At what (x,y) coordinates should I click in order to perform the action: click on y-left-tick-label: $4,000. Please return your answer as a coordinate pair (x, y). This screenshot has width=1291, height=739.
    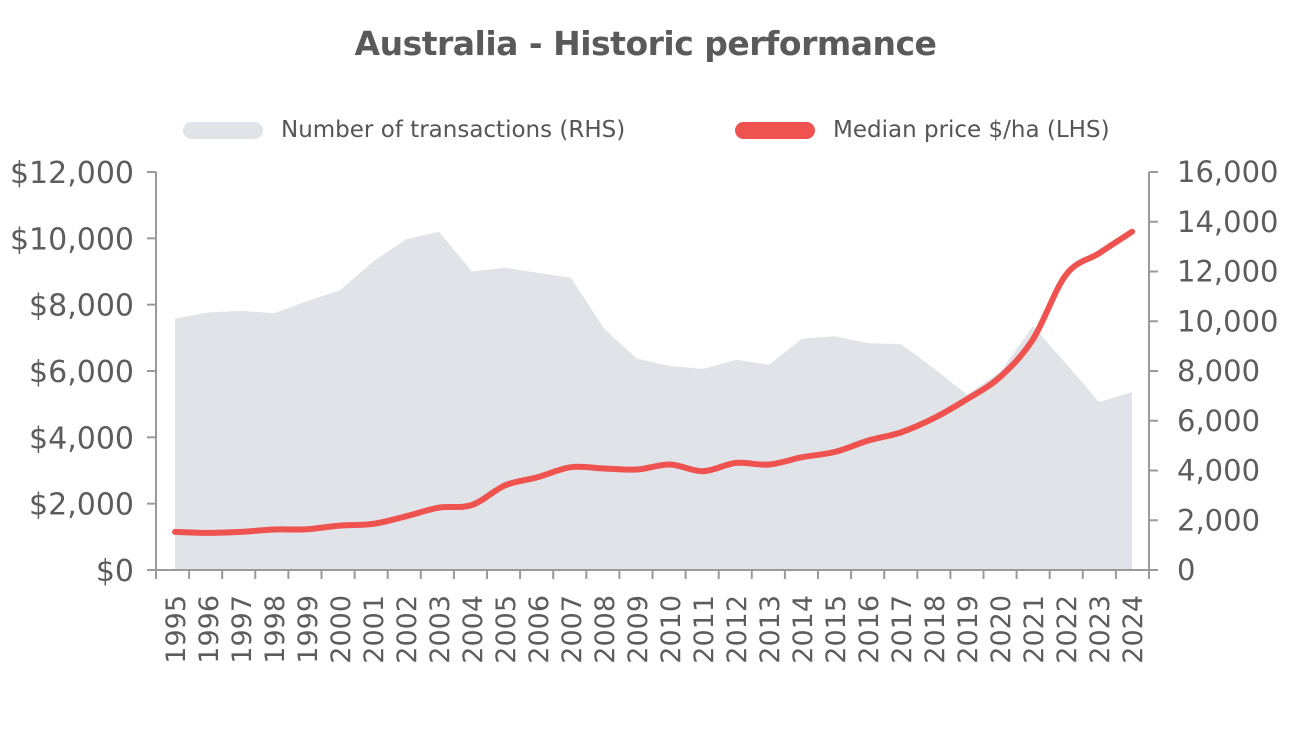
    Looking at the image, I should click on (81, 438).